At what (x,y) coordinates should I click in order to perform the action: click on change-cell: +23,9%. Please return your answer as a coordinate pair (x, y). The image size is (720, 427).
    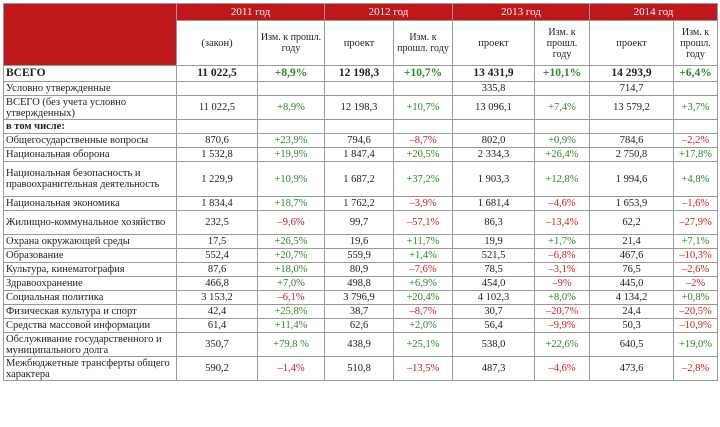
    Looking at the image, I should click on (291, 140).